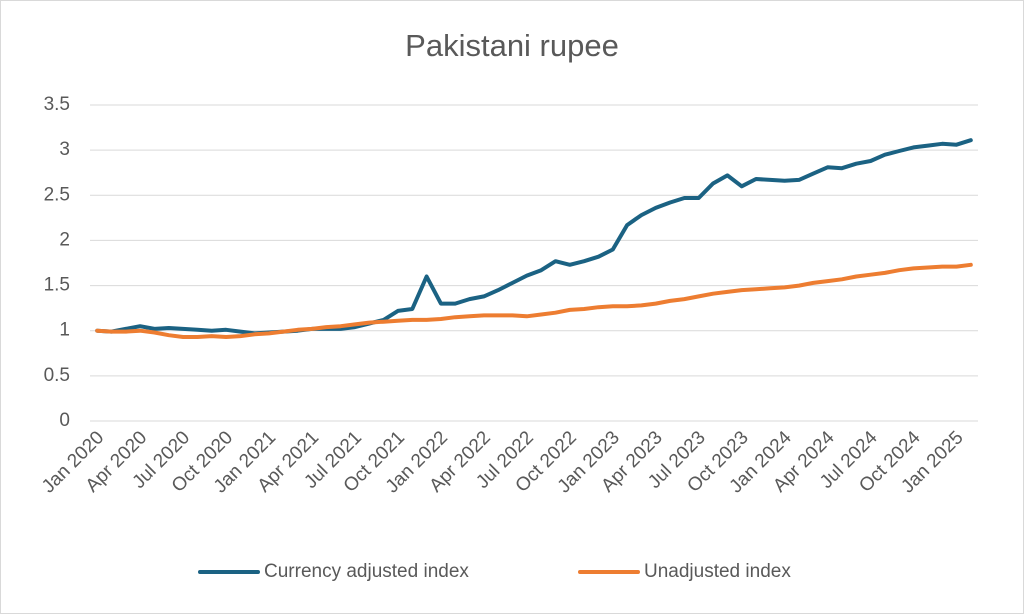 The width and height of the screenshot is (1024, 614). Describe the element at coordinates (64, 420) in the screenshot. I see `y-tick-label: 0` at that location.